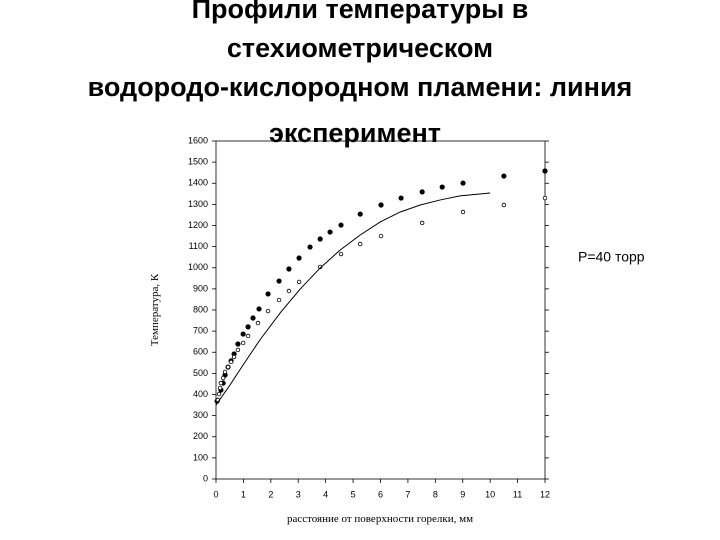 The width and height of the screenshot is (720, 540). What do you see at coordinates (198, 183) in the screenshot?
I see `y-tick-label: 1400` at bounding box center [198, 183].